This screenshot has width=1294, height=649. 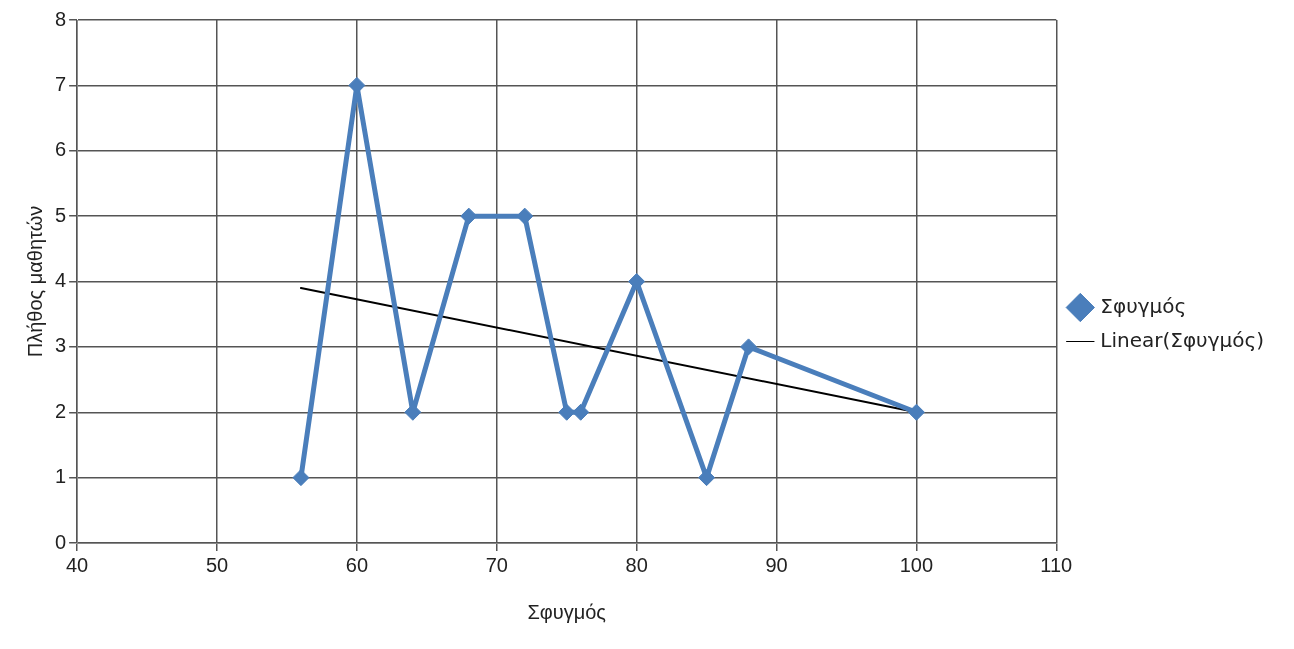 What do you see at coordinates (61, 345) in the screenshot?
I see `y-tick-label: 3` at bounding box center [61, 345].